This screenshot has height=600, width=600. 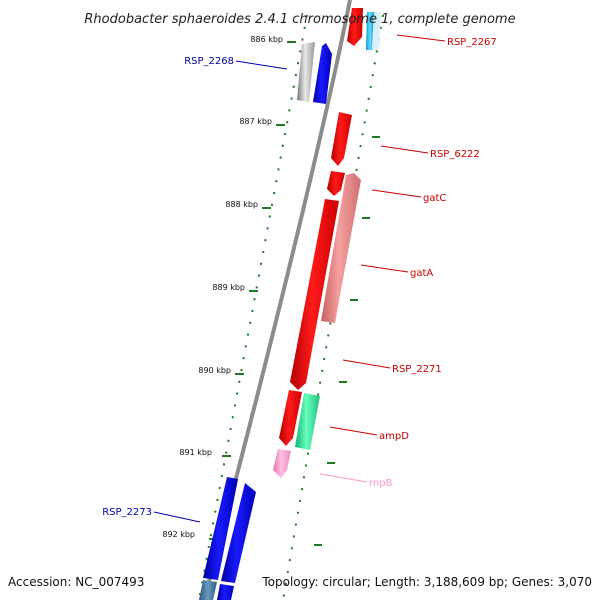 What do you see at coordinates (381, 483) in the screenshot?
I see `gene-label-rnpb: rnpB` at bounding box center [381, 483].